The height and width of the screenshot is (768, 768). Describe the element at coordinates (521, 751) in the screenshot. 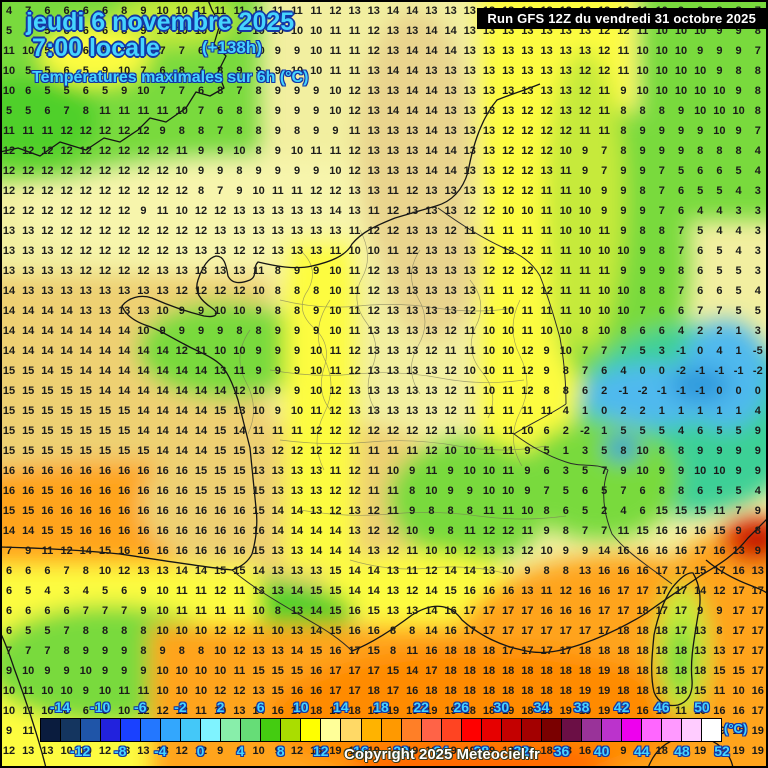

I see `colorbar-label: 32` at that location.